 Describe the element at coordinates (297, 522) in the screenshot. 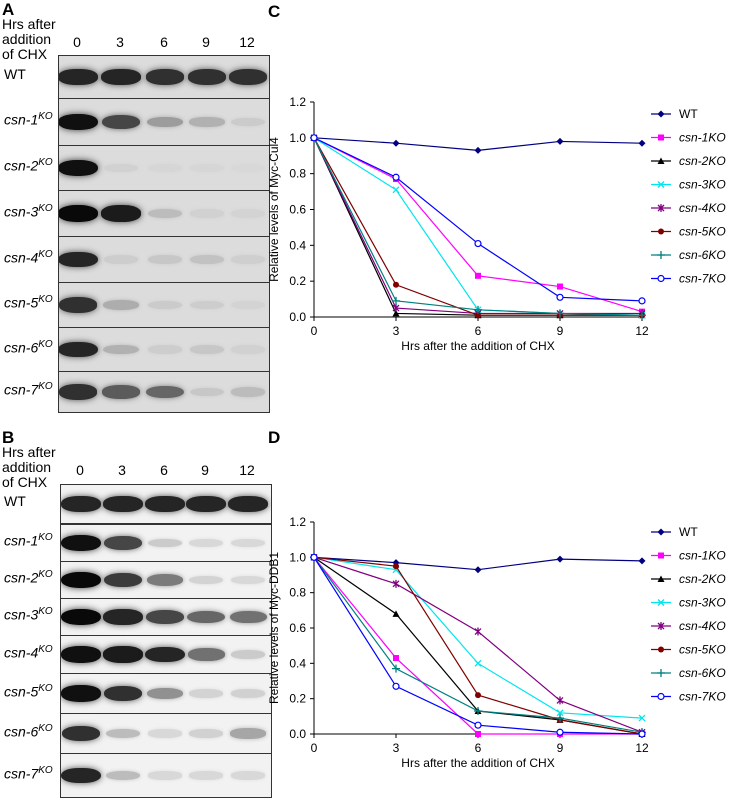

I see `y-tick-label: 1.2` at that location.